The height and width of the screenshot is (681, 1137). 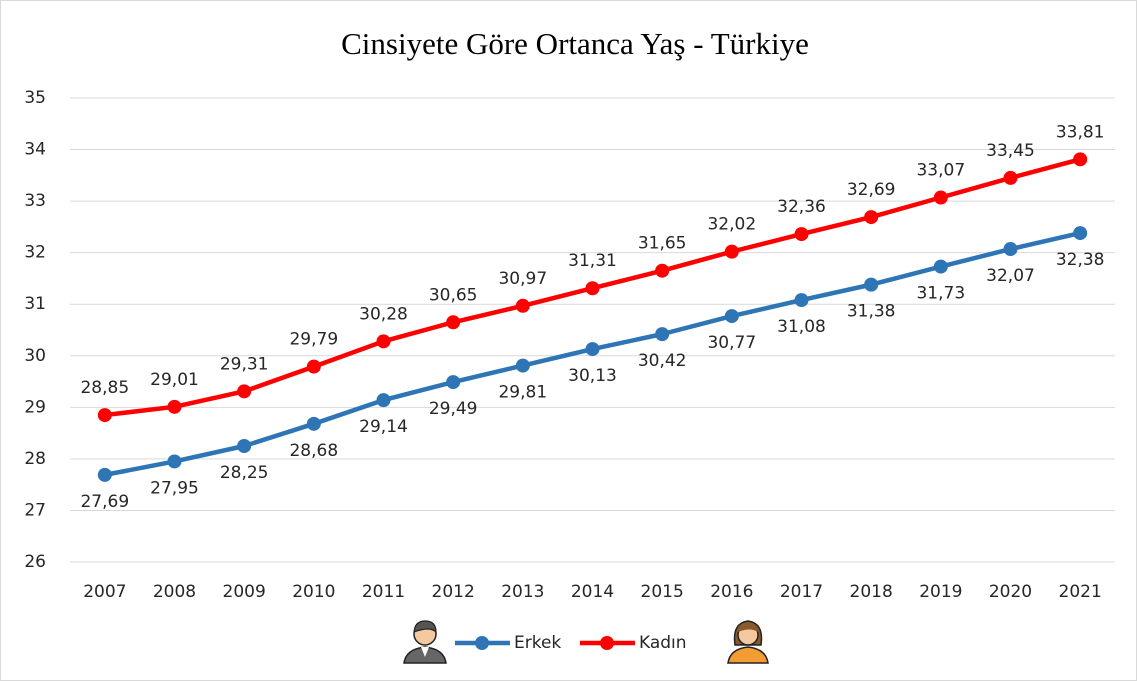 I want to click on data-label: 31,65, so click(x=662, y=244).